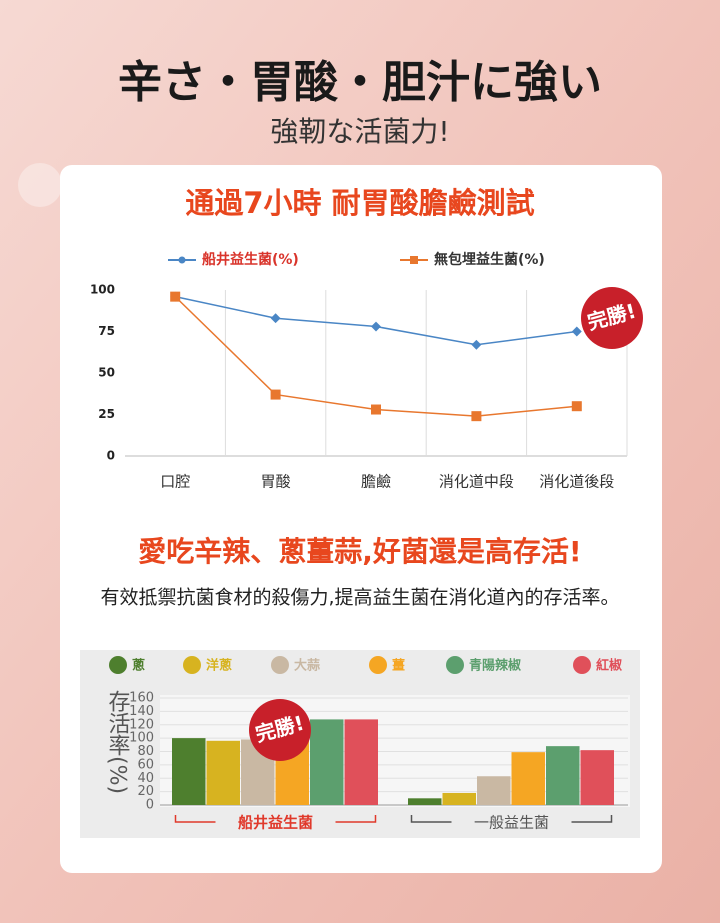 The width and height of the screenshot is (720, 923). I want to click on legend-label: 薑, so click(398, 666).